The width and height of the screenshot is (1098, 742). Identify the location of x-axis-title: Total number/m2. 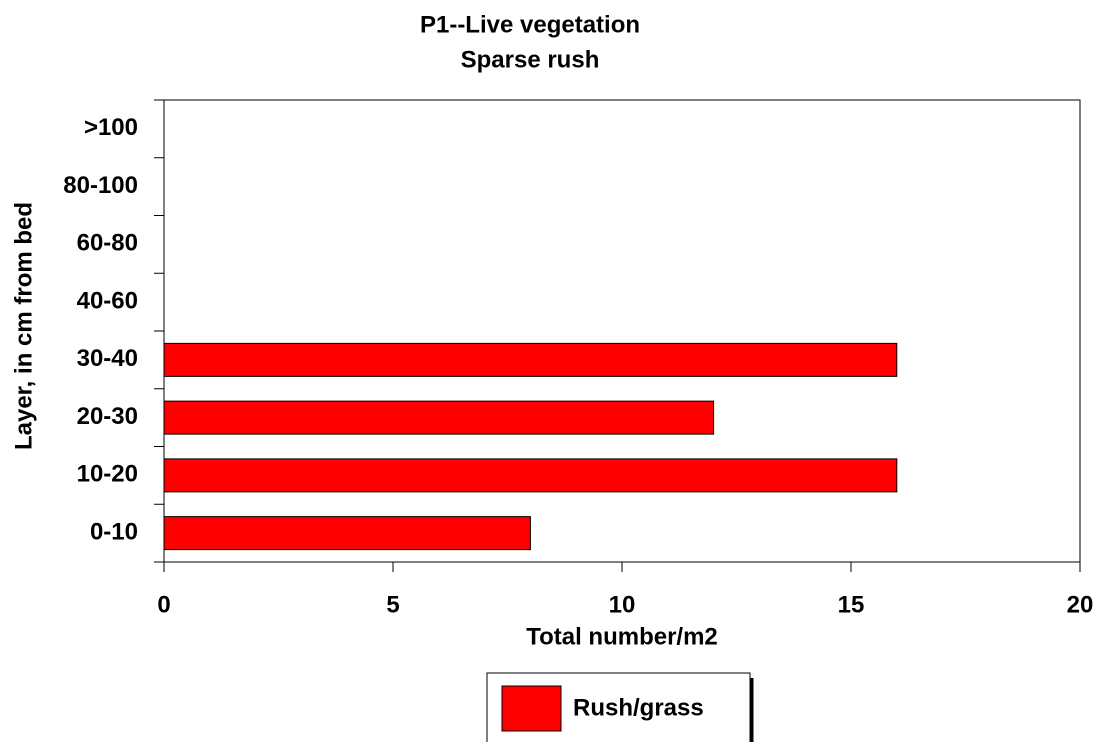
(622, 636).